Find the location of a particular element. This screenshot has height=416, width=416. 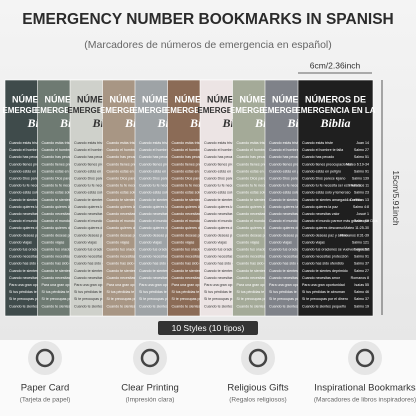

bookmark-ref: Romanos 8:31-39 is located at coordinates (354, 235).